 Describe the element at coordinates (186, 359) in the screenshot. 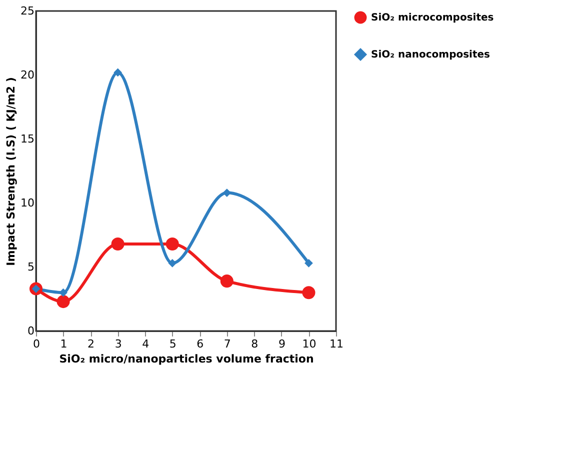

I see `x-axis-title: SiO₂ micro/nanoparticles volume fraction` at that location.